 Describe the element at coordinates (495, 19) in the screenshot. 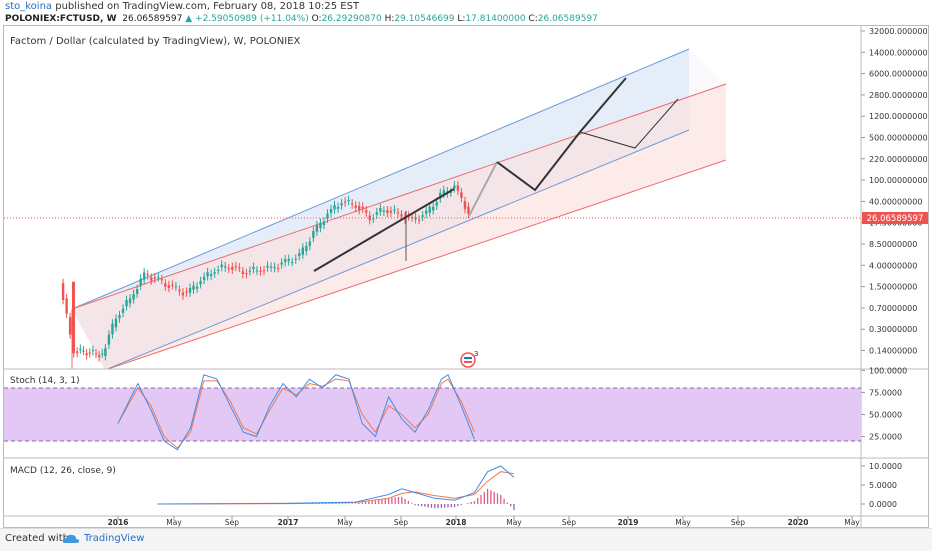

I see `low-value: 17.81400000` at that location.